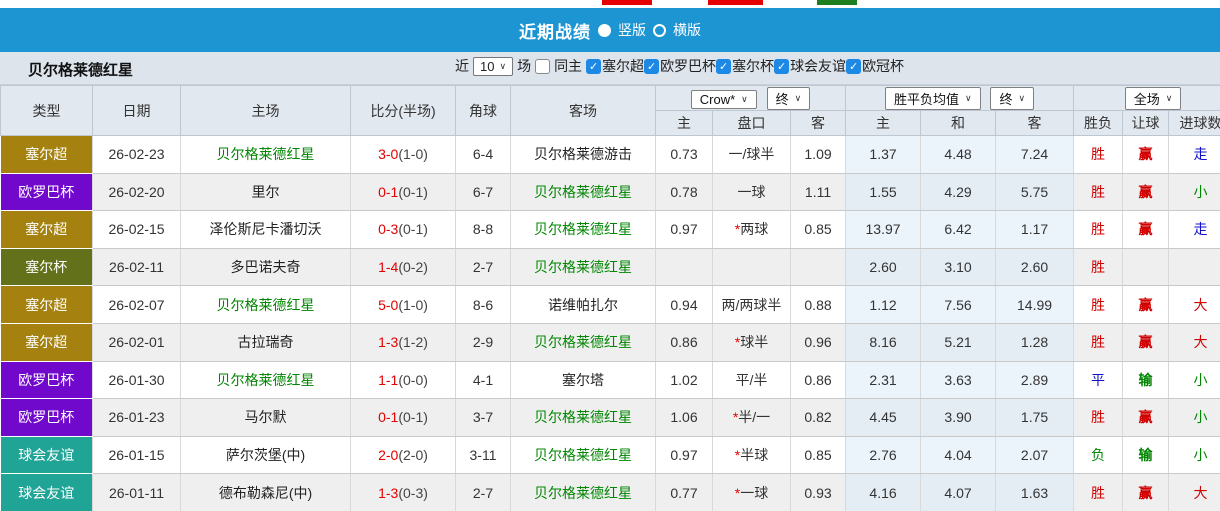 The width and height of the screenshot is (1220, 511). Describe the element at coordinates (265, 192) in the screenshot. I see `home-team-link: 里尔` at that location.